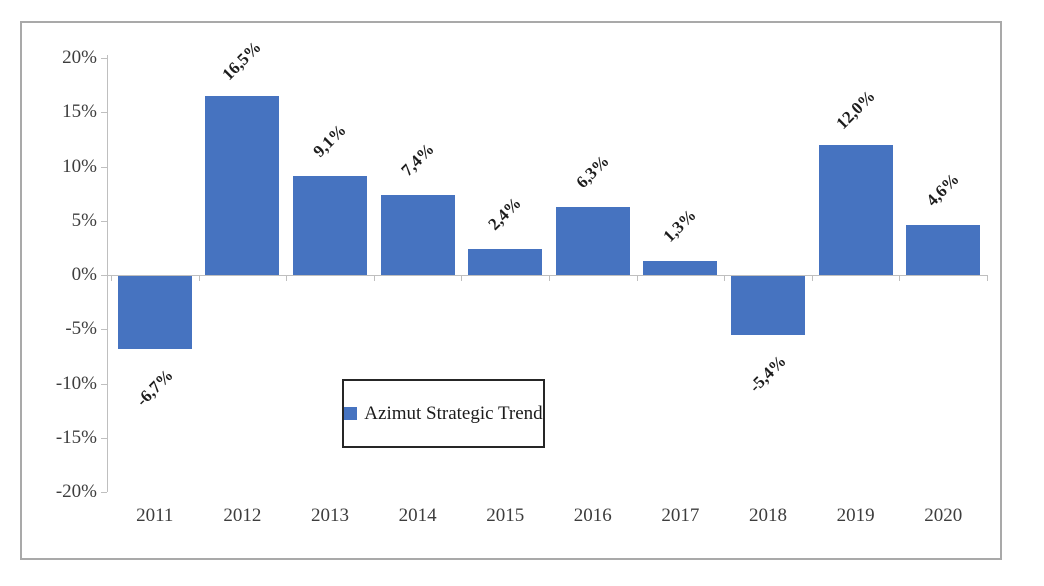 Image resolution: width=1044 pixels, height=586 pixels. I want to click on y-axis-tick-label: 5%, so click(84, 220).